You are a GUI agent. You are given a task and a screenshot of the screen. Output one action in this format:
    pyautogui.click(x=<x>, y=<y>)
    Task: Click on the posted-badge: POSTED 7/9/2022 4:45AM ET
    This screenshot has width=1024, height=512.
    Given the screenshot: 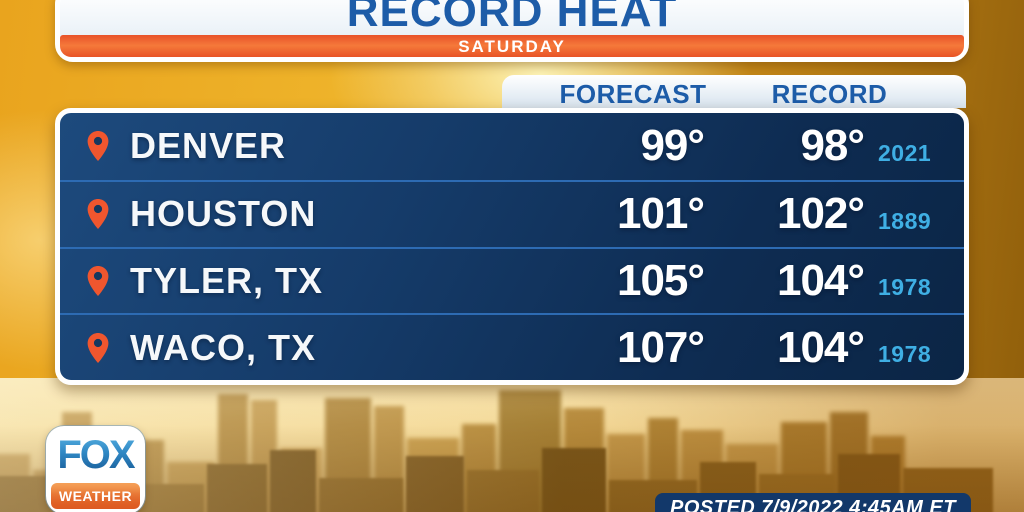 What is the action you would take?
    pyautogui.click(x=813, y=502)
    